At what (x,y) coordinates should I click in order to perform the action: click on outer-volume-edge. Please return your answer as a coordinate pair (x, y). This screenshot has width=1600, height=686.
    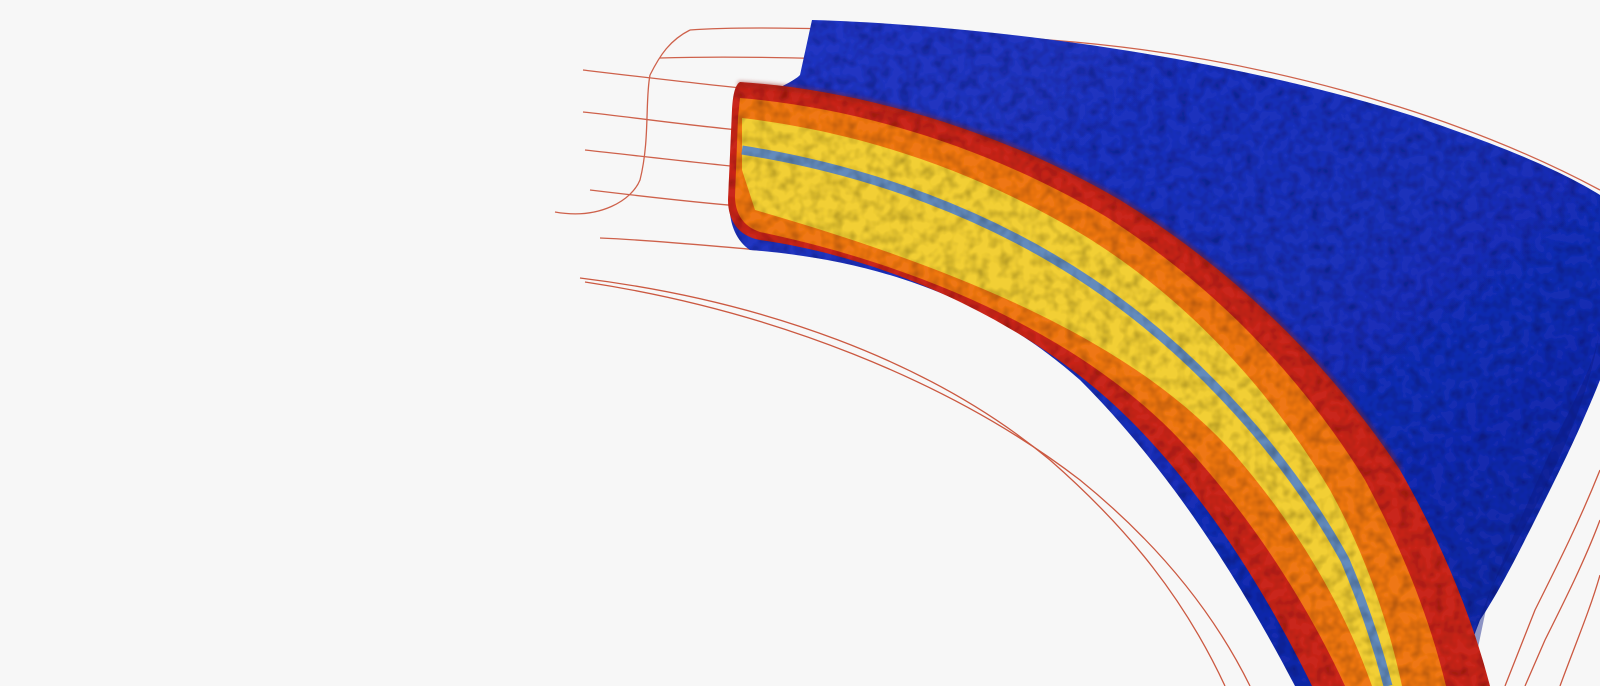
    Looking at the image, I should click on (1527, 508).